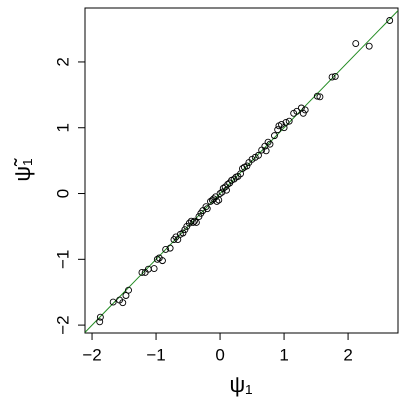 The height and width of the screenshot is (407, 407). I want to click on y-tick-label: 0, so click(62, 193).